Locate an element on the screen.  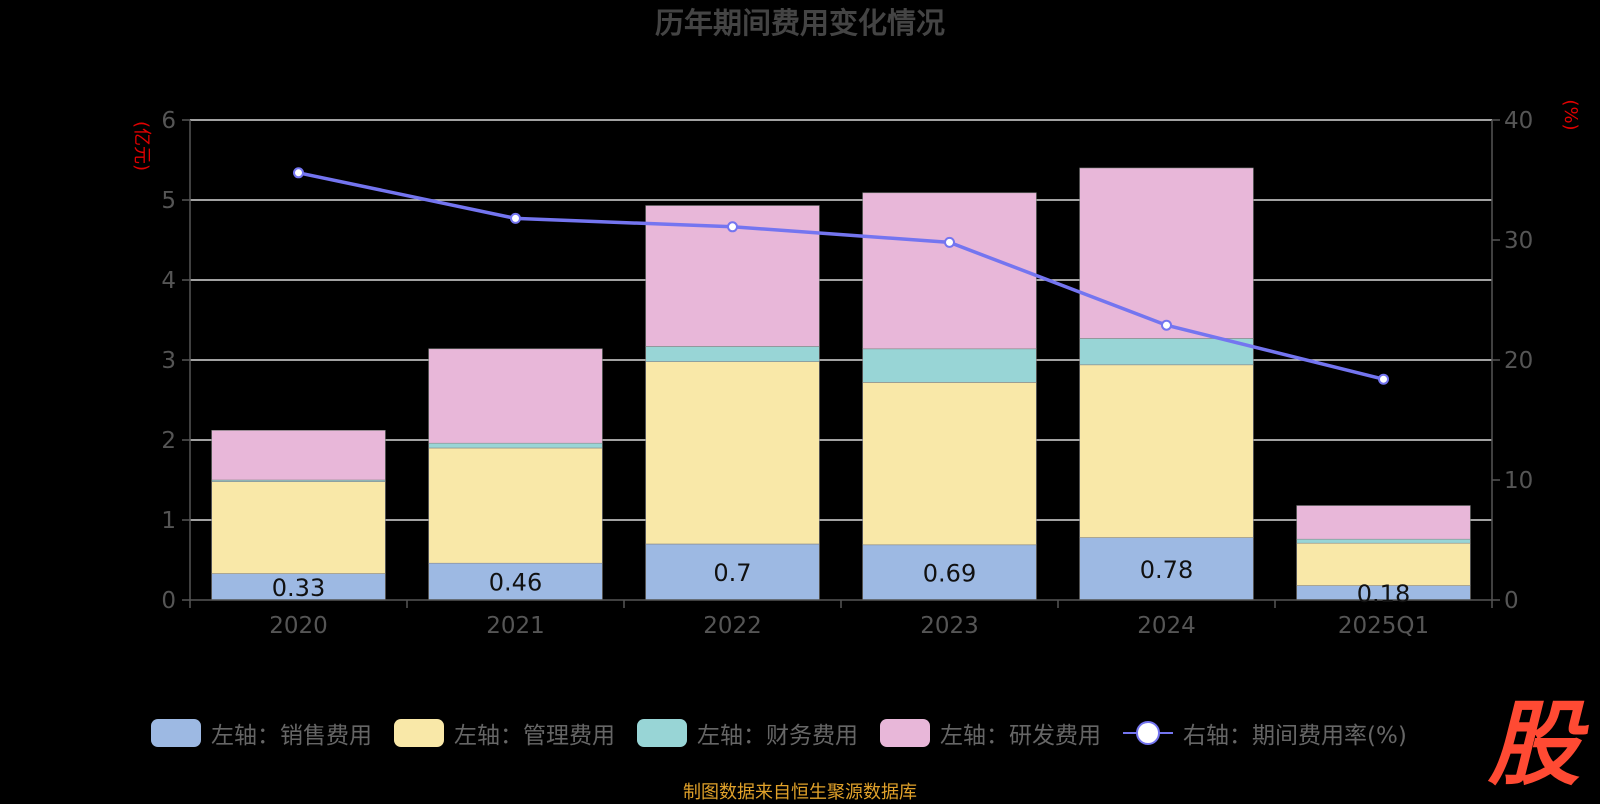
right-tick-label: 40 is located at coordinates (1518, 121).